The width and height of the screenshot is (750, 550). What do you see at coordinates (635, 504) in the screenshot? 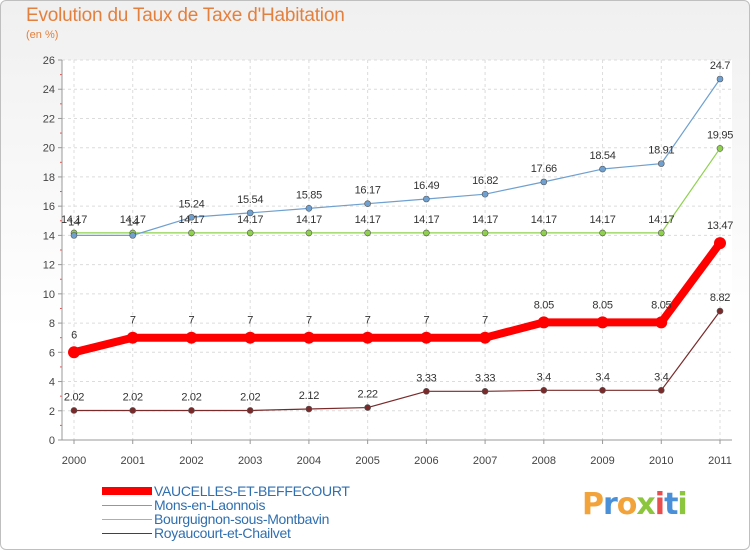
I see `proxiti-logo: Proxiti` at bounding box center [635, 504].